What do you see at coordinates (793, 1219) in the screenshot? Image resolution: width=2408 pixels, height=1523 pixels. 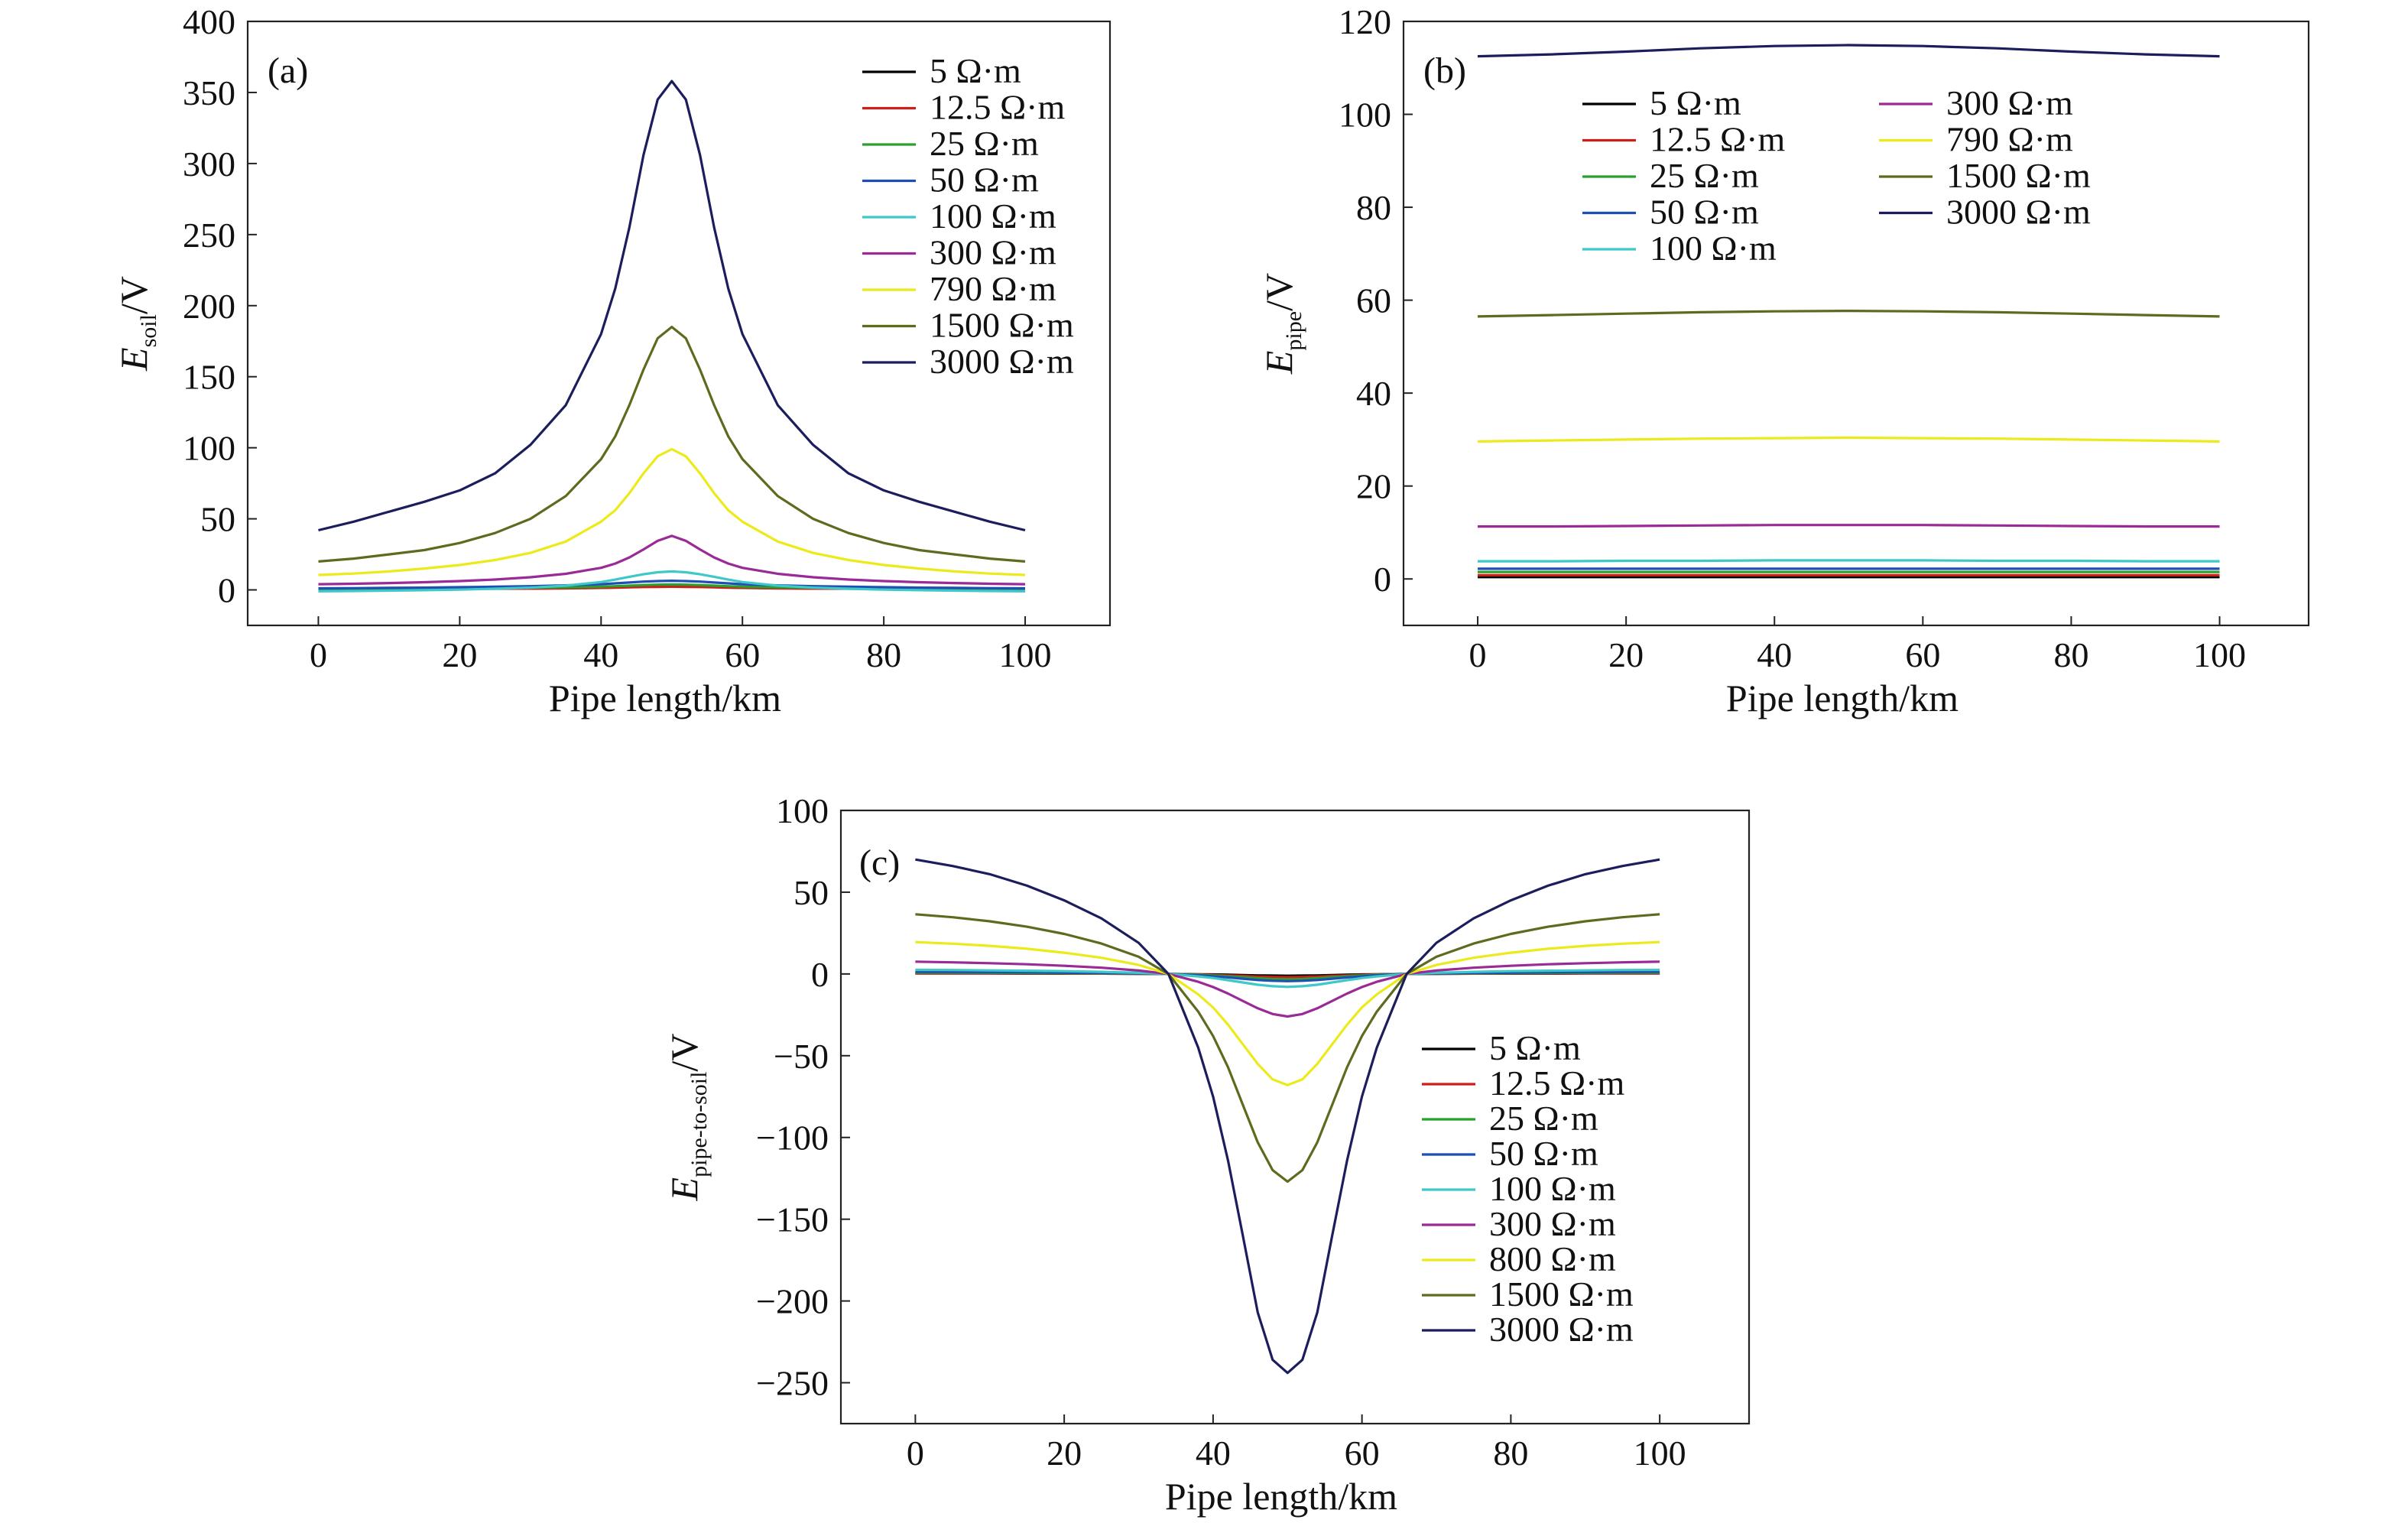 I see `y-tick-label: −150` at bounding box center [793, 1219].